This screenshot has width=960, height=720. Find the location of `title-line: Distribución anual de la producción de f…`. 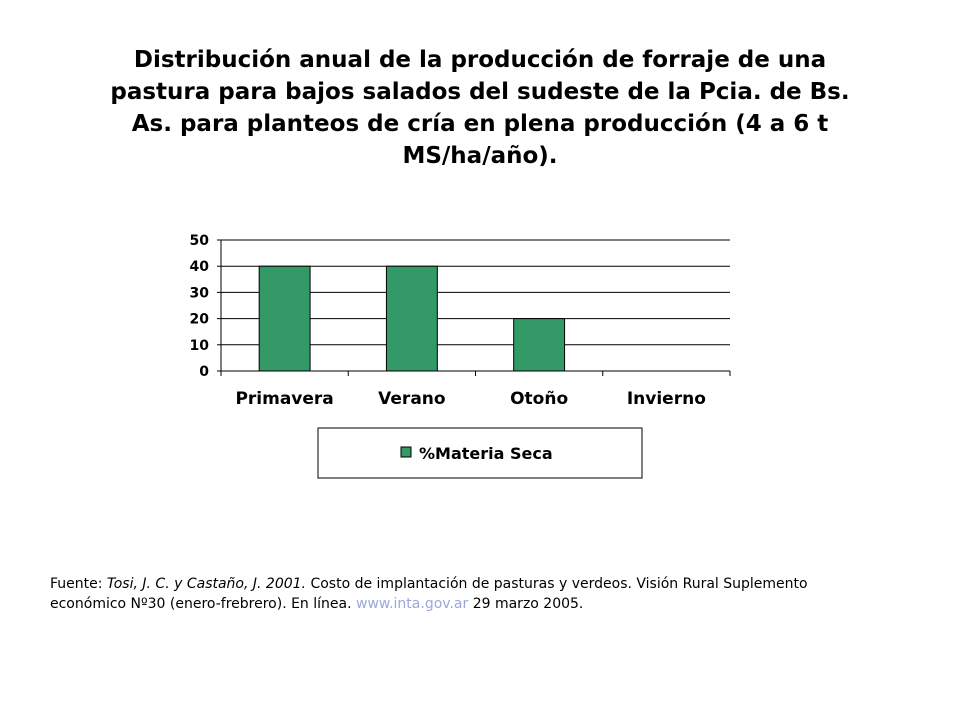

title-line: Distribución anual de la producción de f… is located at coordinates (480, 60).